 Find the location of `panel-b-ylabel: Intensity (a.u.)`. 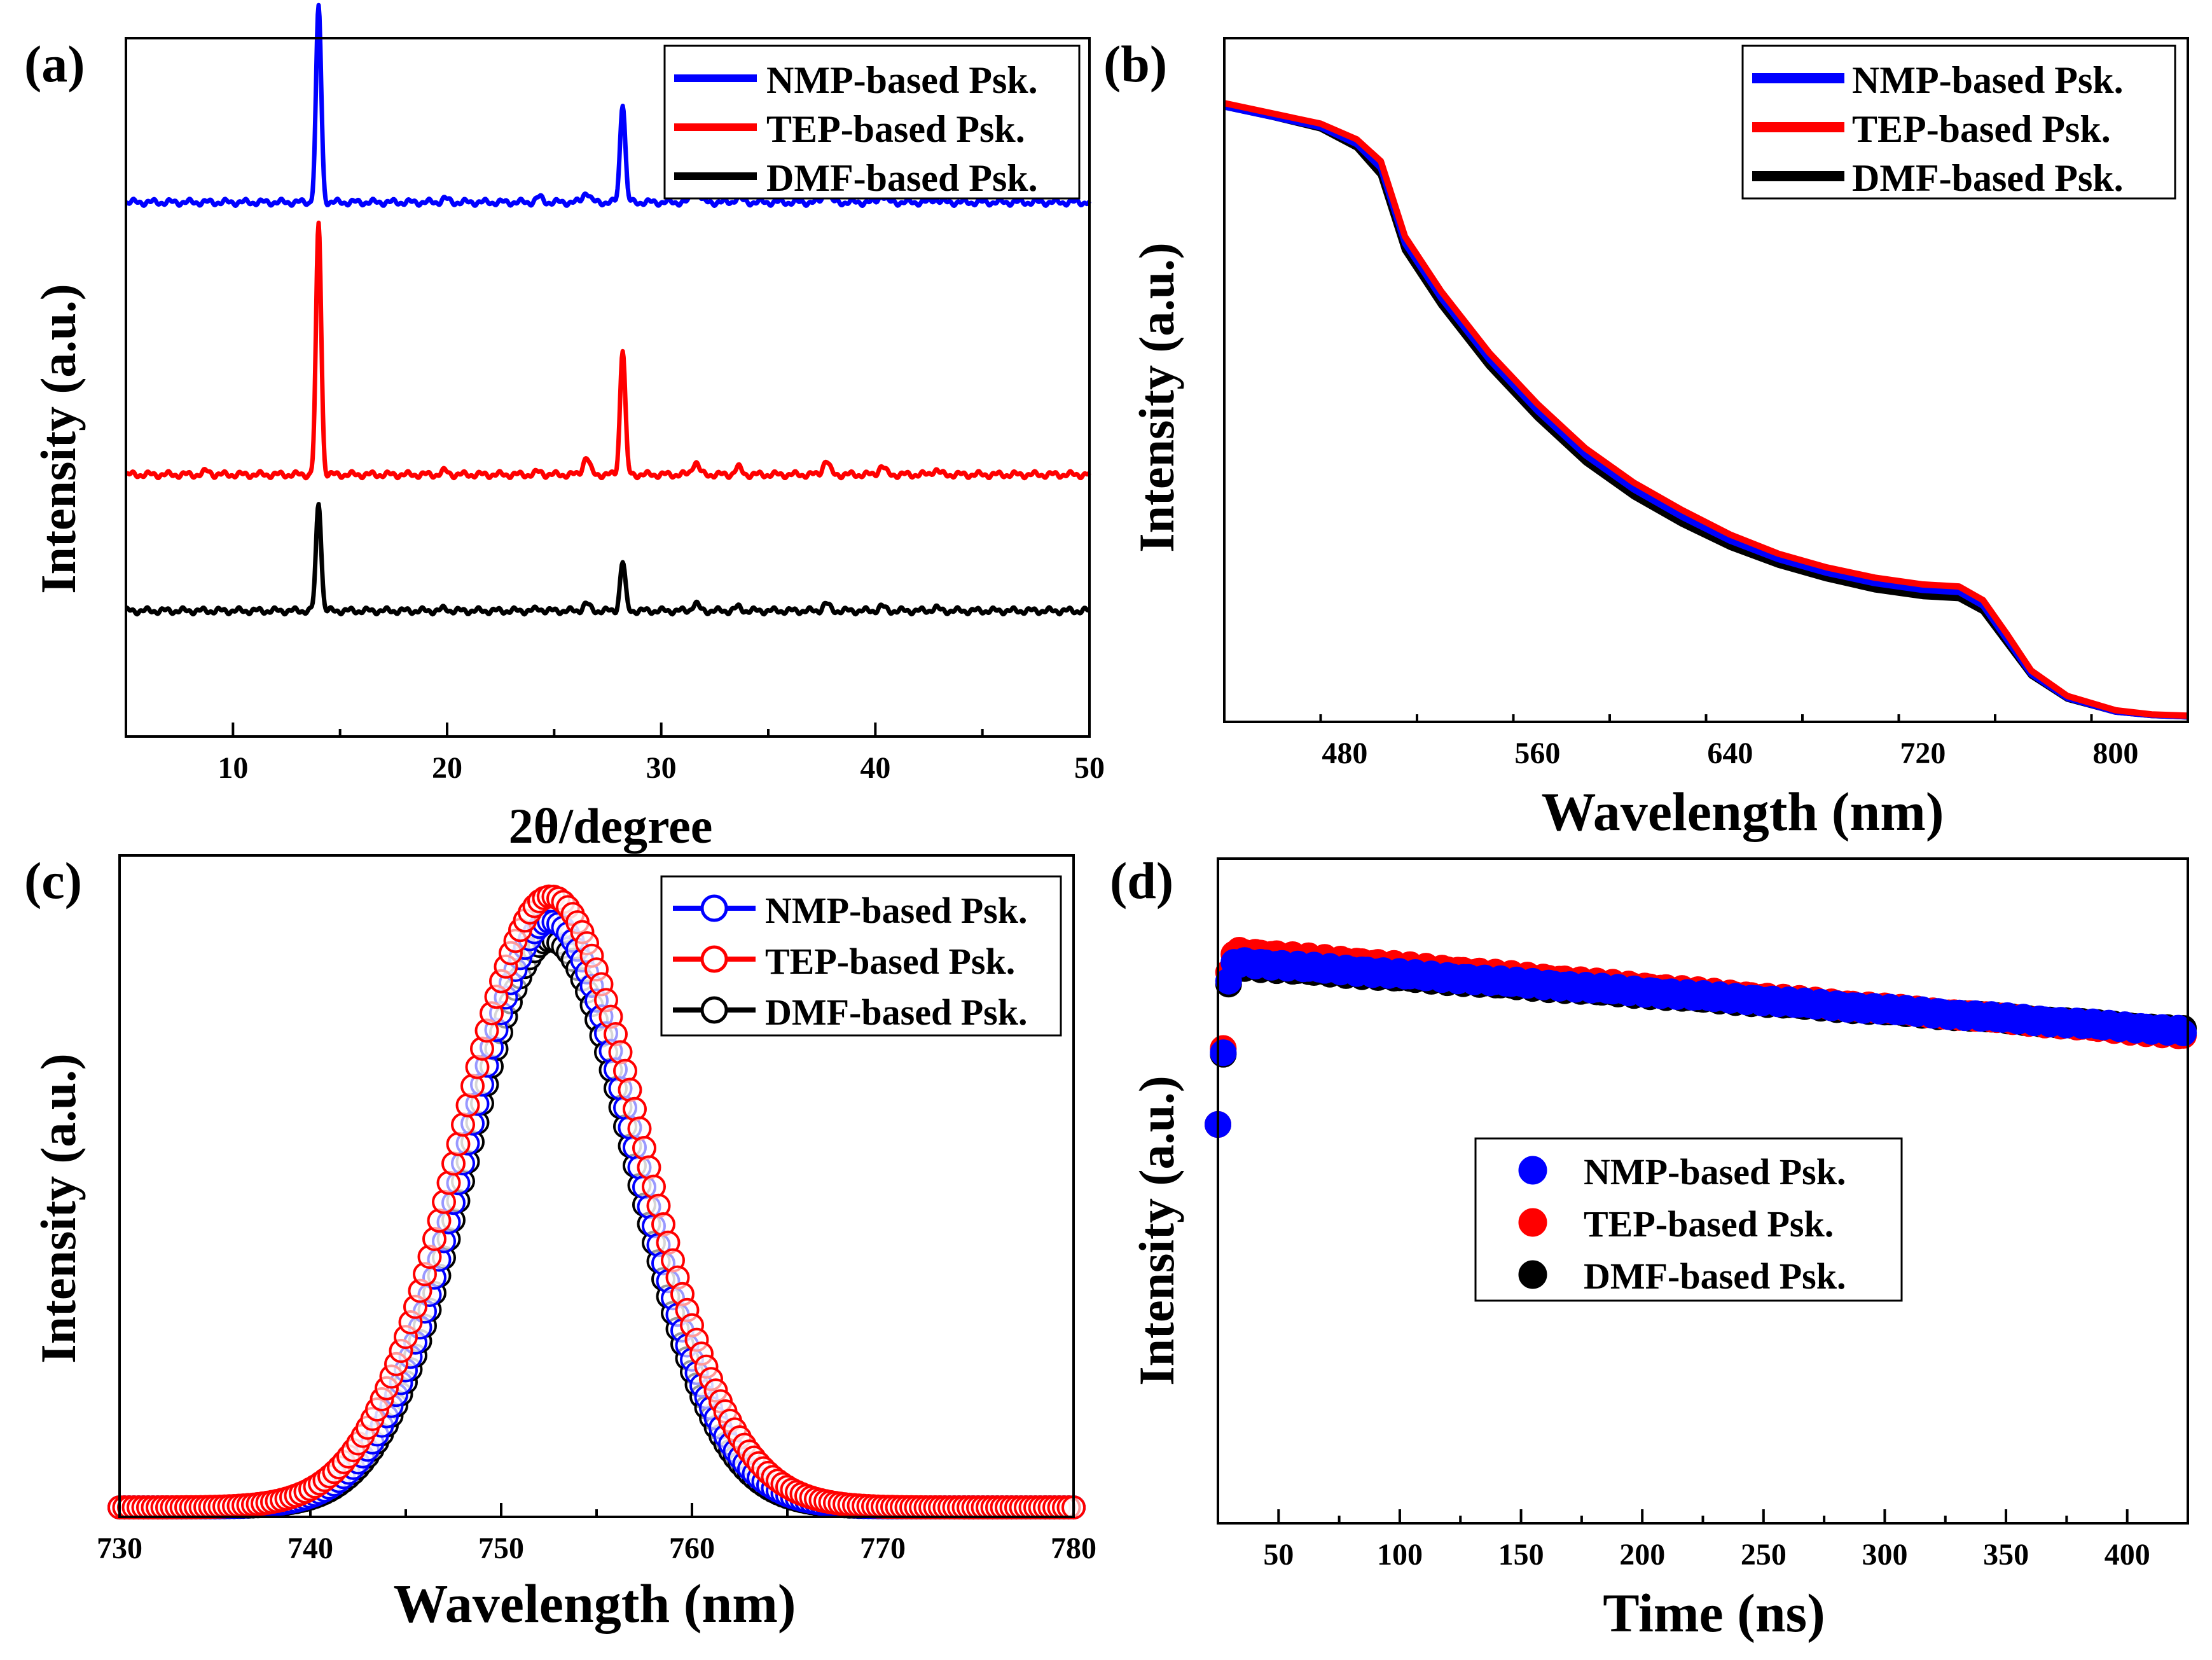

panel-b-ylabel: Intensity (a.u.) is located at coordinates (1157, 397).